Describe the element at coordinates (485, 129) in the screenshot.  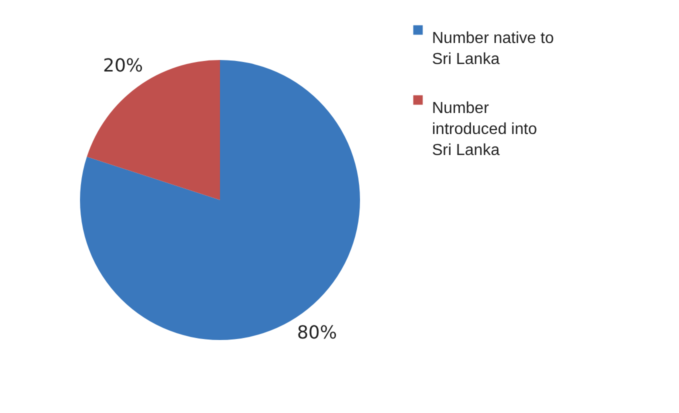
I see `legend-label: Number introduced into Sri Lanka` at that location.